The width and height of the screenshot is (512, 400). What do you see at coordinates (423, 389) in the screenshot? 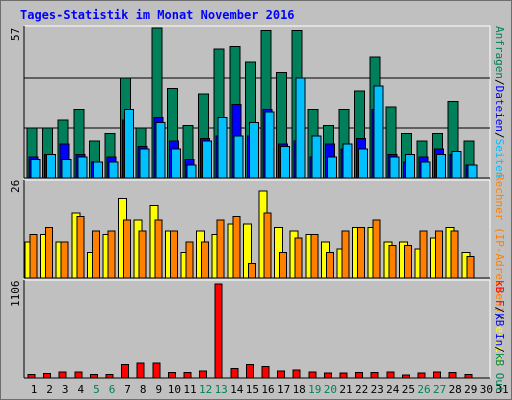
I see `x-tick-label: 26` at bounding box center [423, 389].